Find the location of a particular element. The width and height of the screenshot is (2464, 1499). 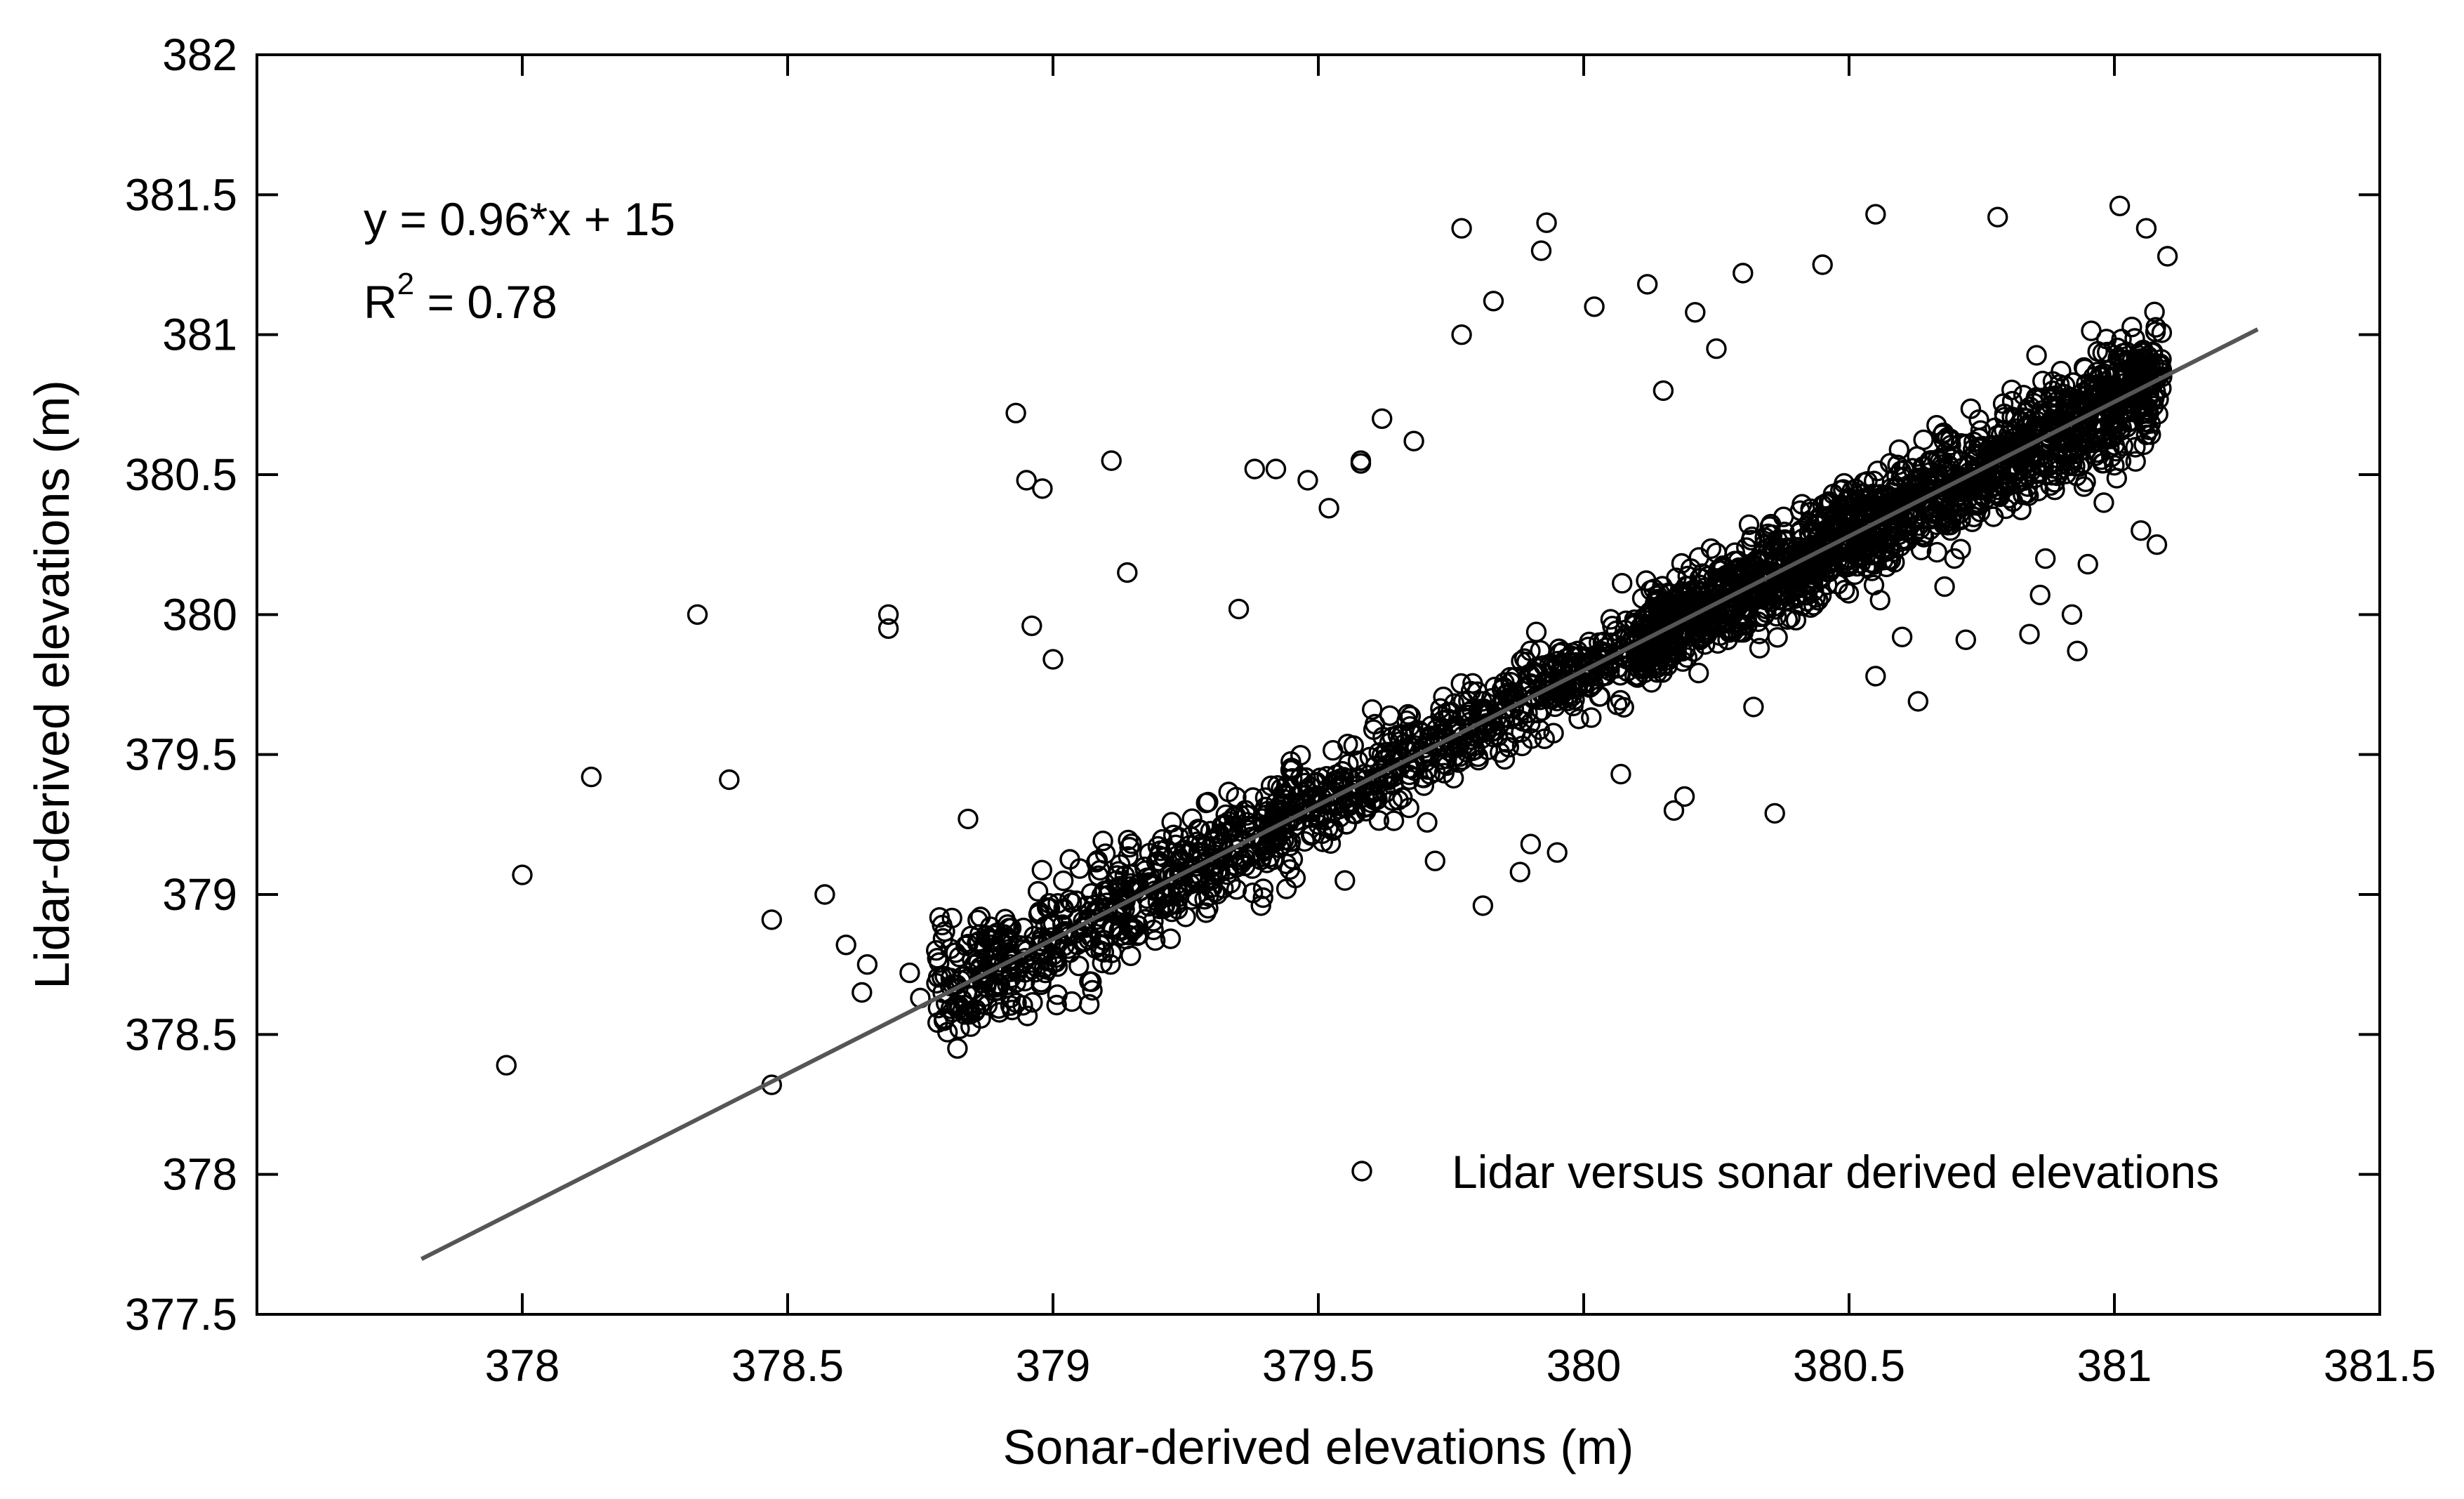

x-tick-label: 380.5 is located at coordinates (1849, 1365).